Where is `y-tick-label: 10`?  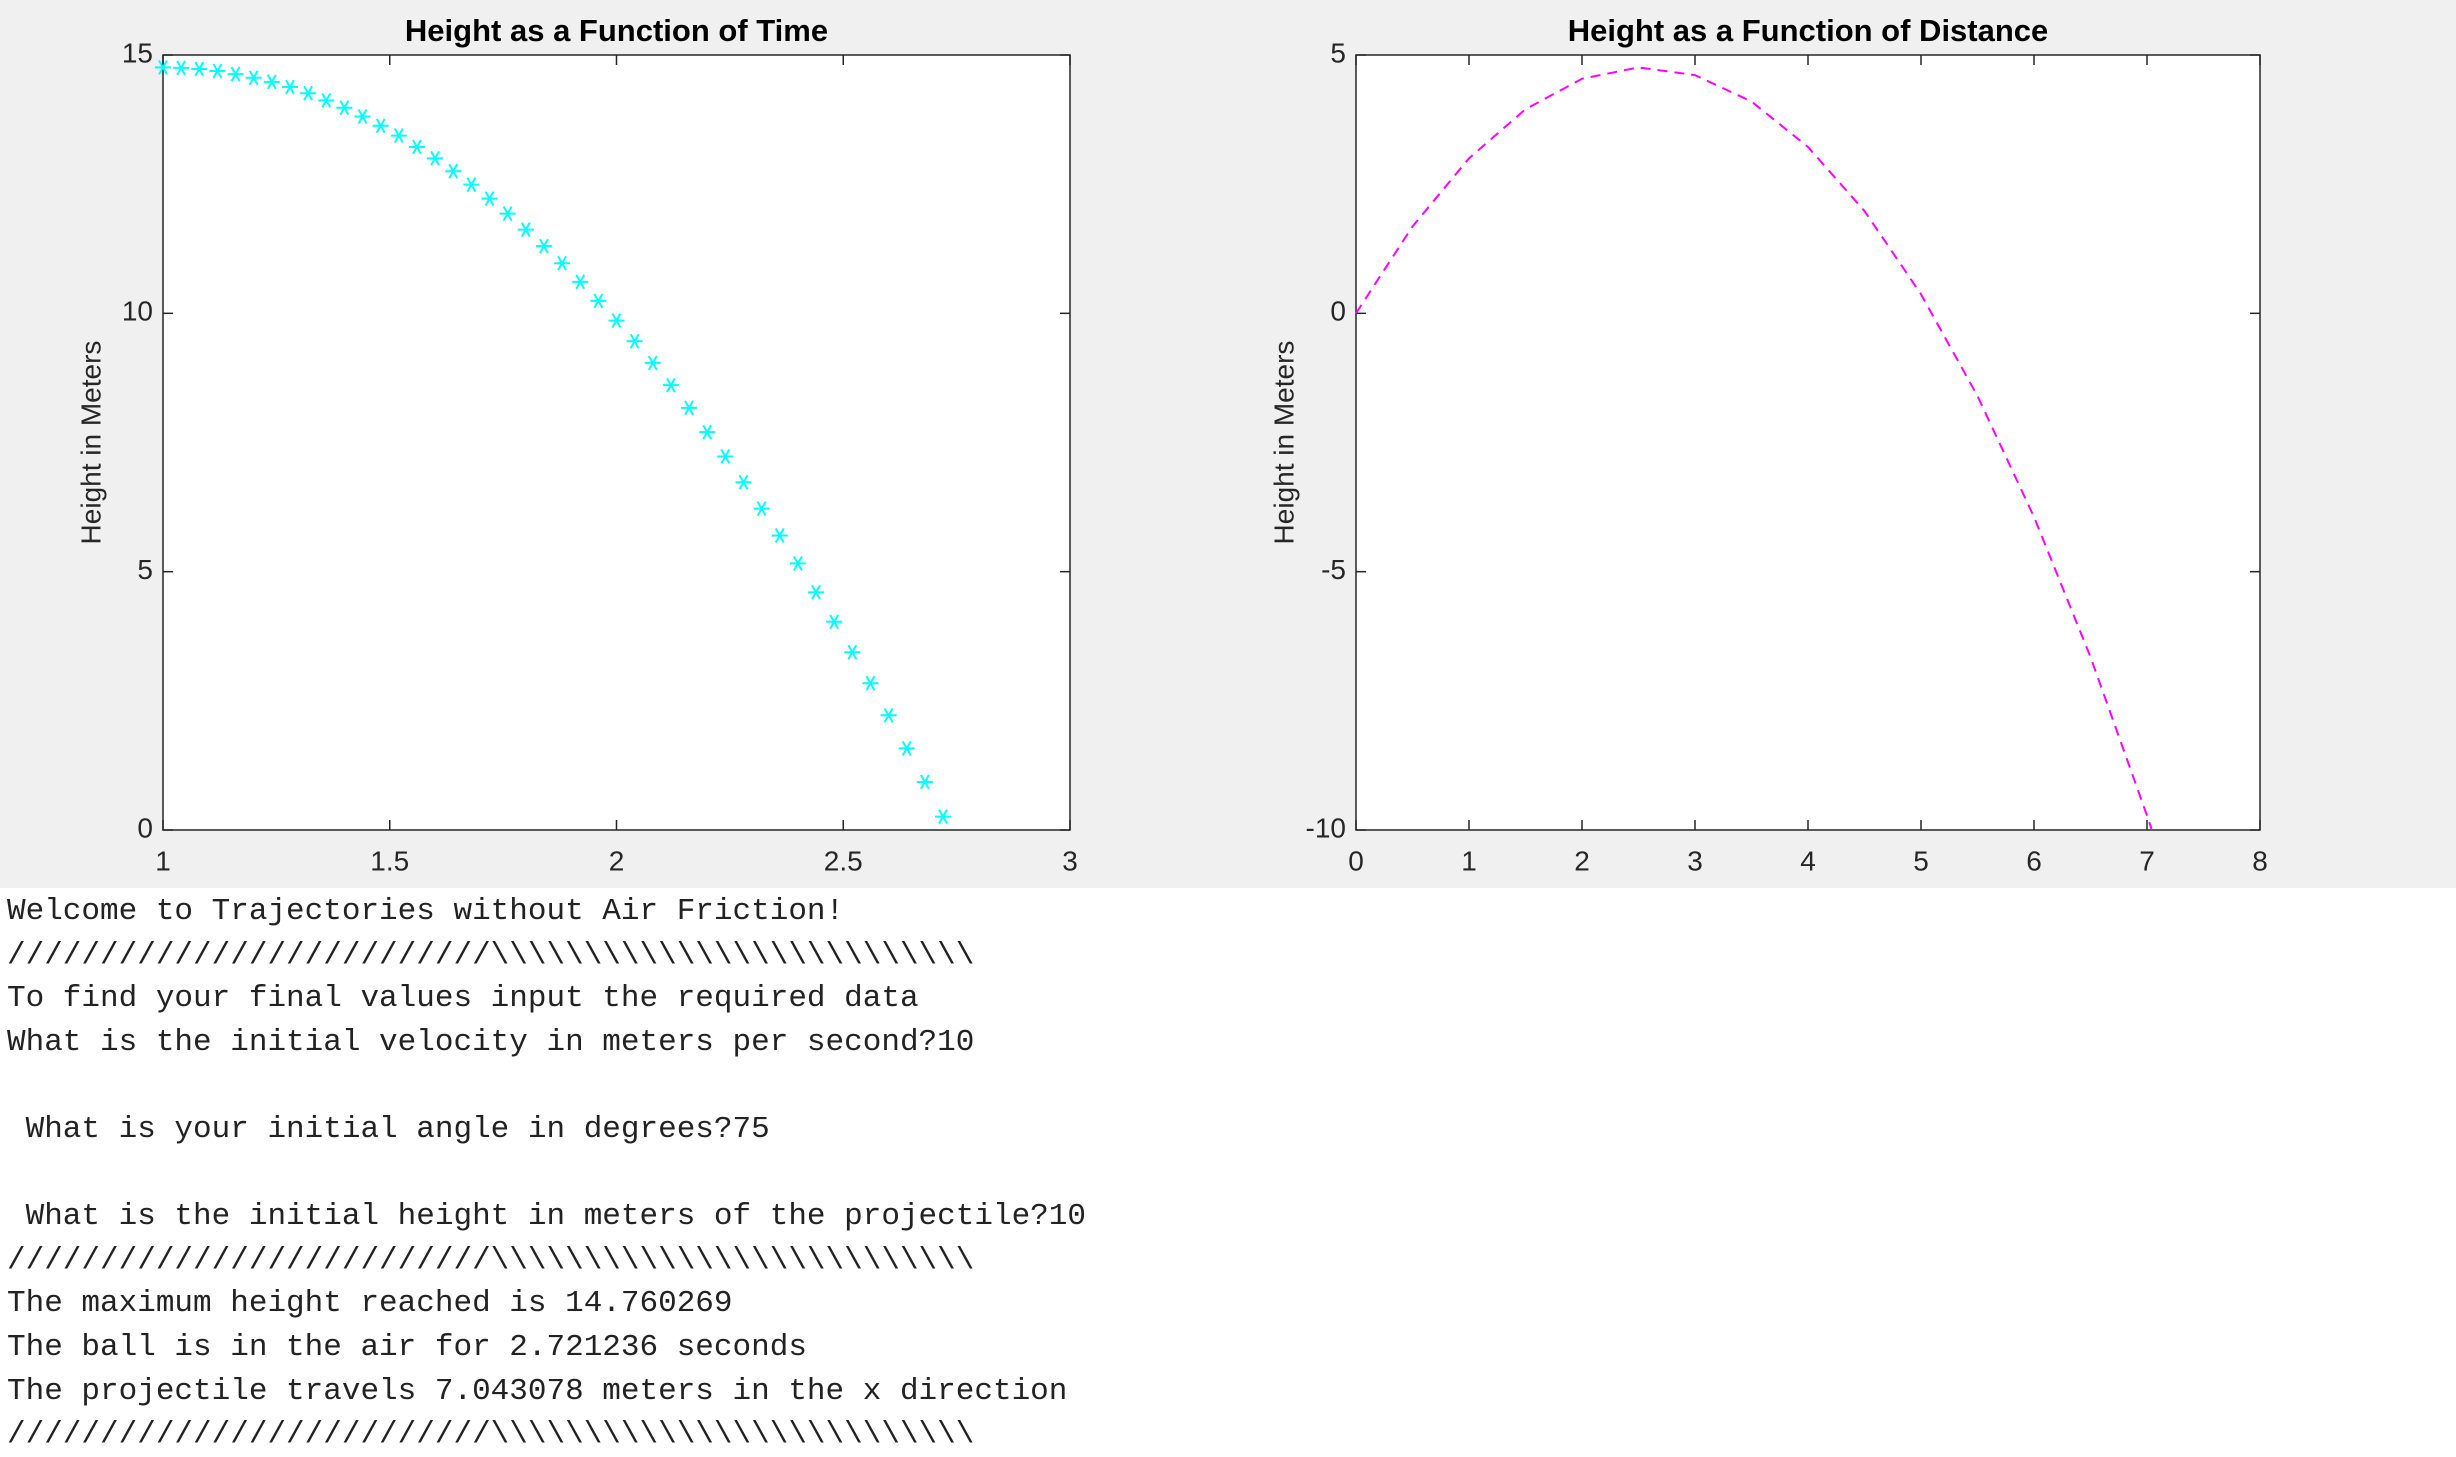 y-tick-label: 10 is located at coordinates (137, 311).